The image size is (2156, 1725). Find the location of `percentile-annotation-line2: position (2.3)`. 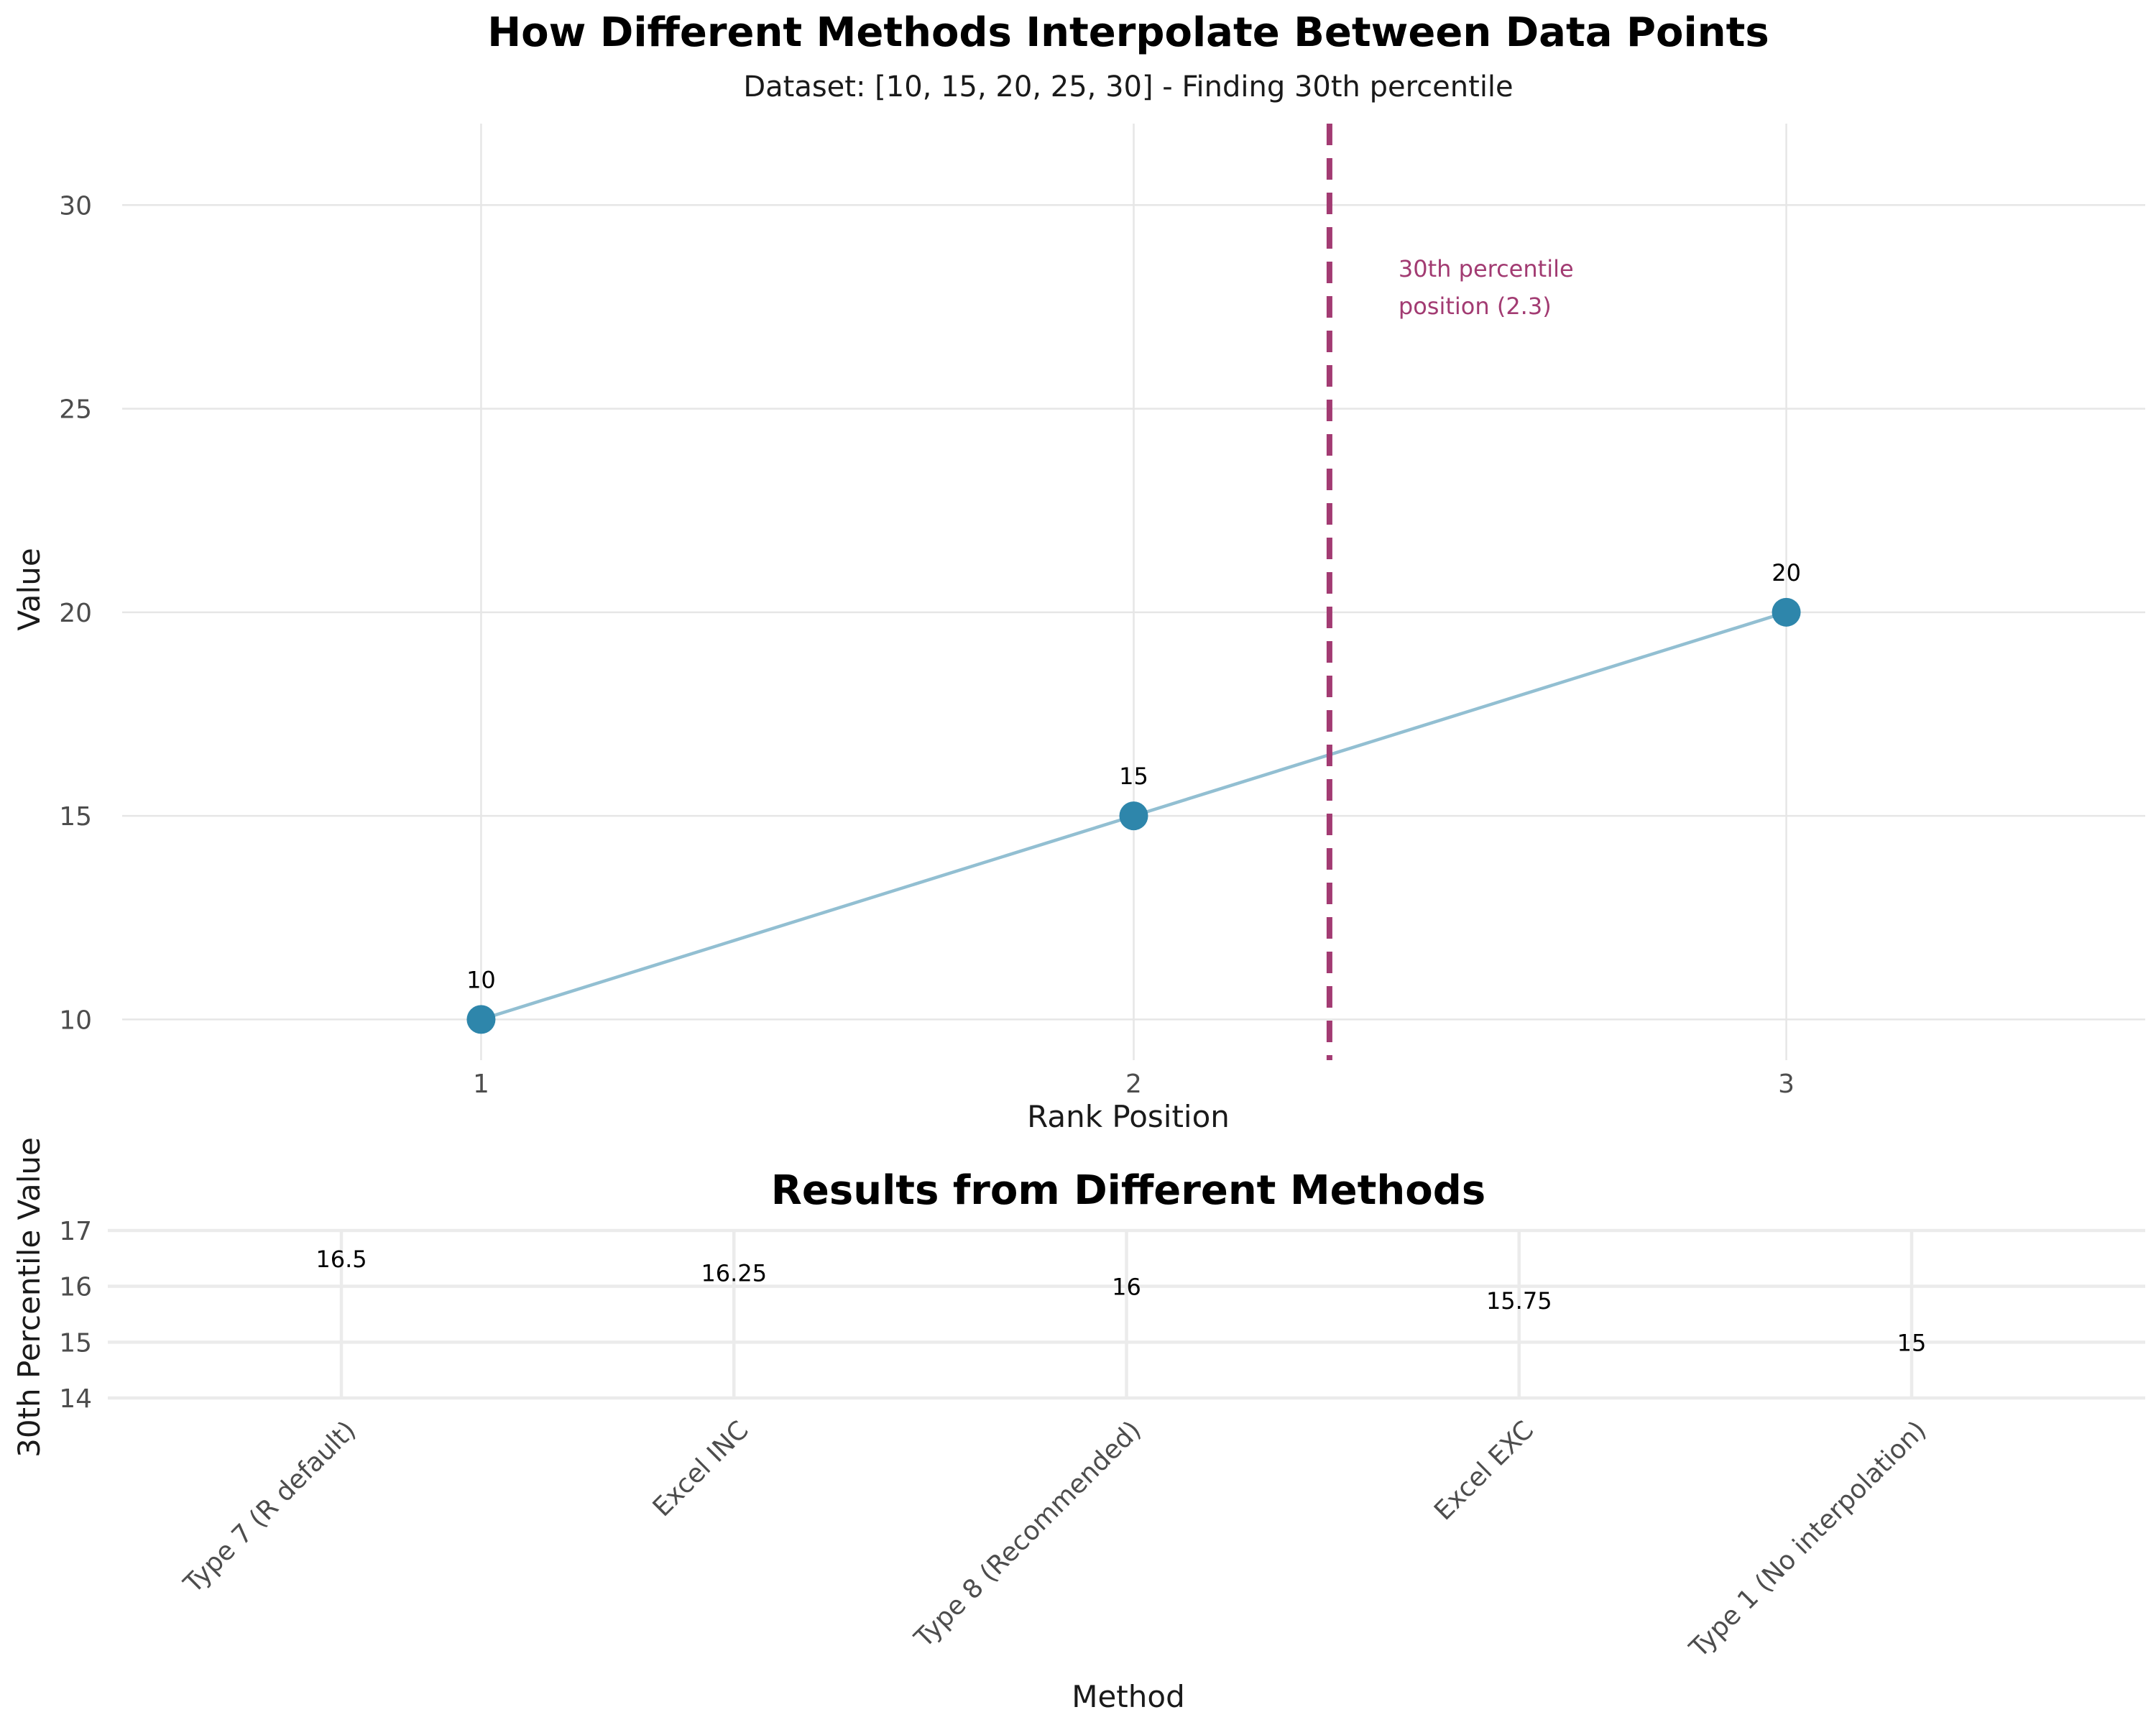

percentile-annotation-line2: position (2.3) is located at coordinates (1475, 306).